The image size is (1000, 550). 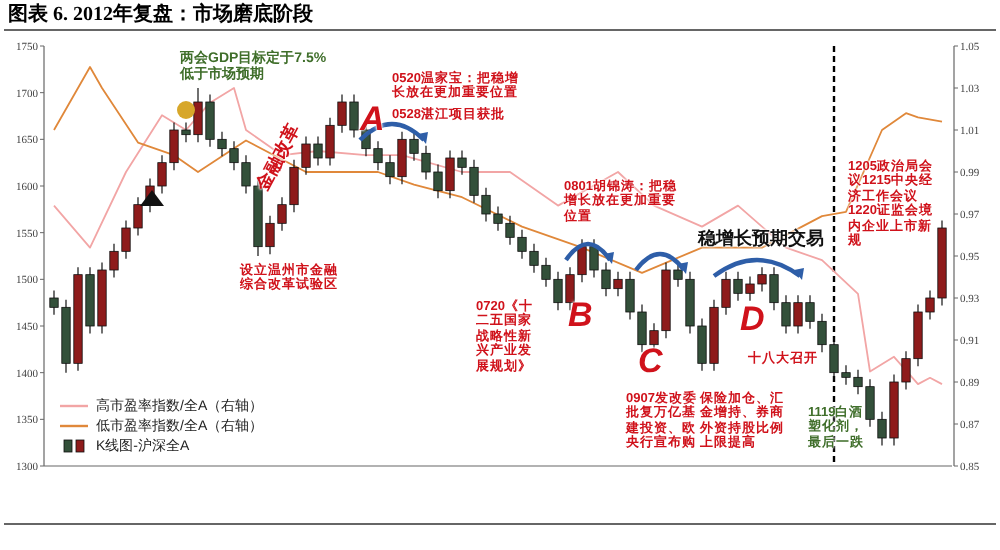 I want to click on annotation: B, so click(x=580, y=316).